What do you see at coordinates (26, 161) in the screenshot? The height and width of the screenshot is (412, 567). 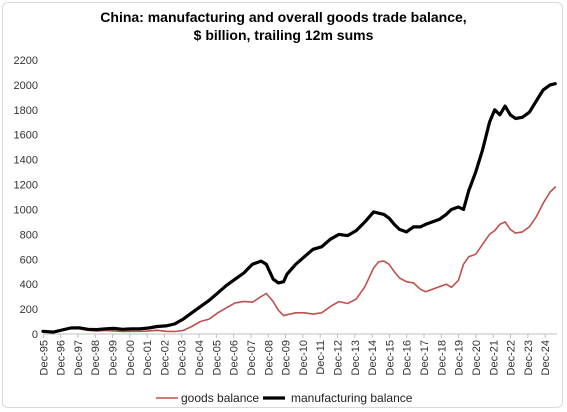 I see `y-tick-label: 1400` at bounding box center [26, 161].